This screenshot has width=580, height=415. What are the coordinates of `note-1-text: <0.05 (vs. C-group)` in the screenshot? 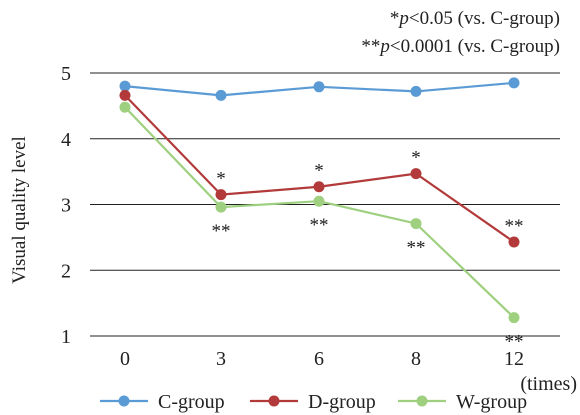 It's located at (484, 18).